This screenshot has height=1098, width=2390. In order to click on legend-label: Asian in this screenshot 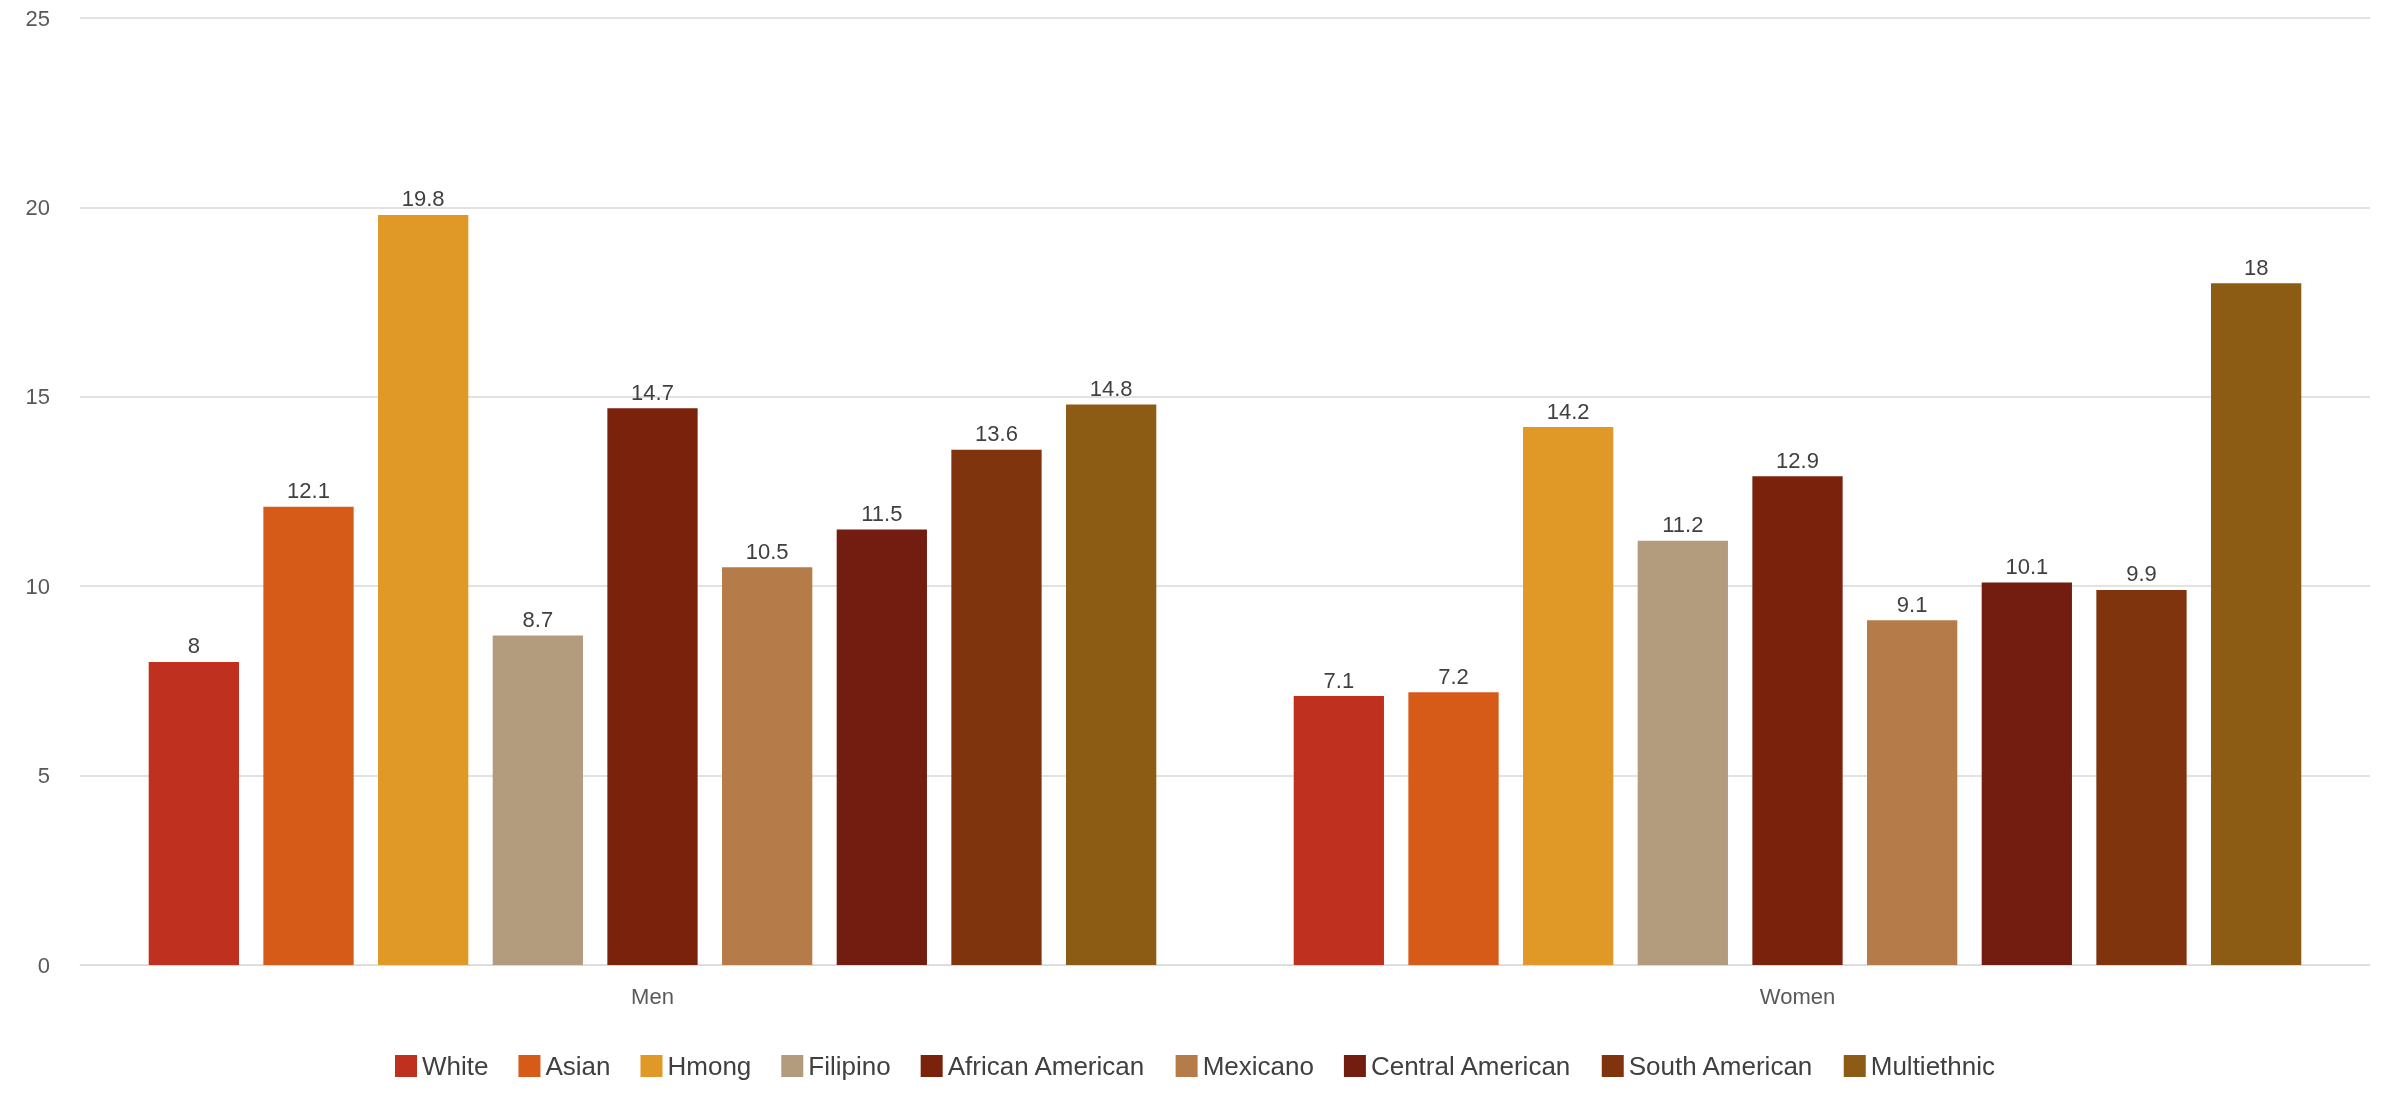, I will do `click(578, 1066)`.